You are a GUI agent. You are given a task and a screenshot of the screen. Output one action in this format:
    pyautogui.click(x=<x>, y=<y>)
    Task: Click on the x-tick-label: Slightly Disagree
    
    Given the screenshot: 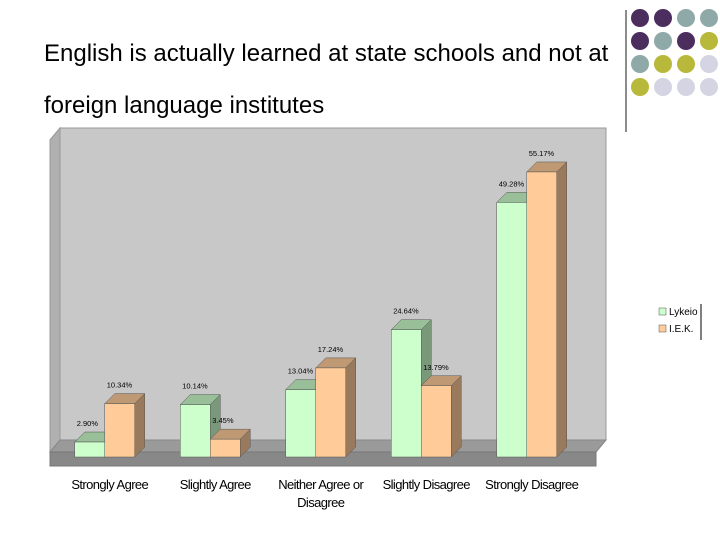 What is the action you would take?
    pyautogui.click(x=426, y=484)
    